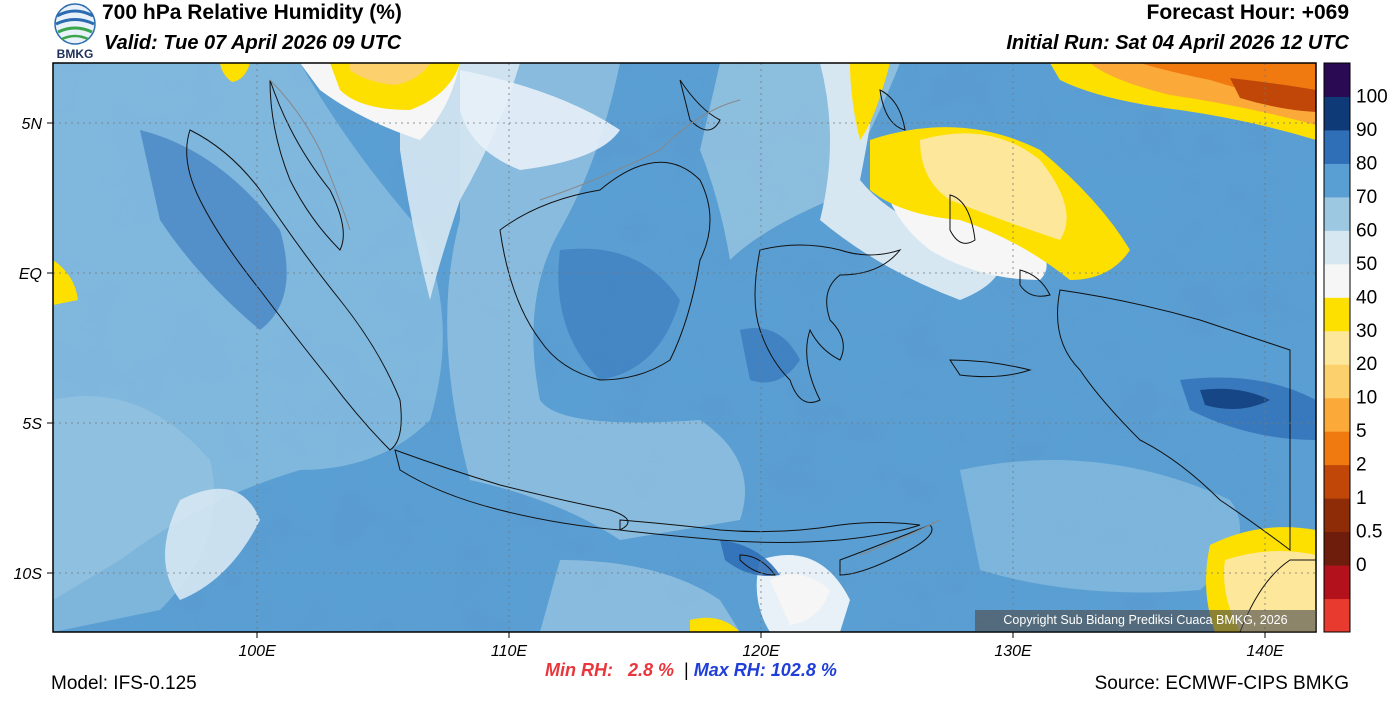  Describe the element at coordinates (1361, 465) in the screenshot. I see `colorbar-label: 2` at that location.